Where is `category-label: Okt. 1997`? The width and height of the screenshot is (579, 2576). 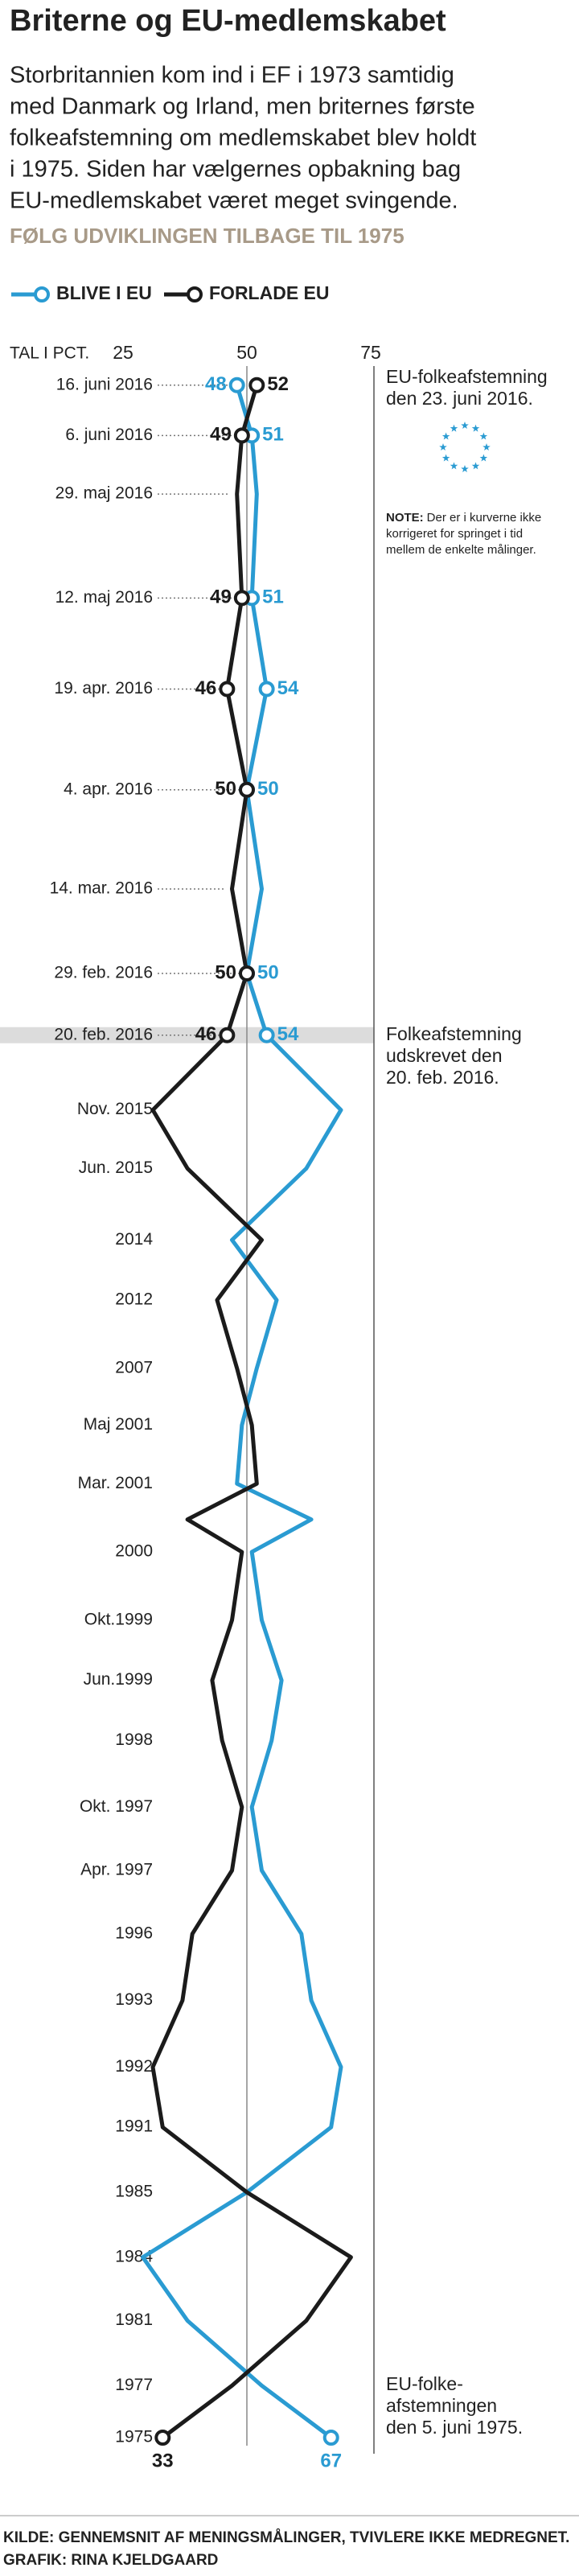 category-label: Okt. 1997 is located at coordinates (116, 1806).